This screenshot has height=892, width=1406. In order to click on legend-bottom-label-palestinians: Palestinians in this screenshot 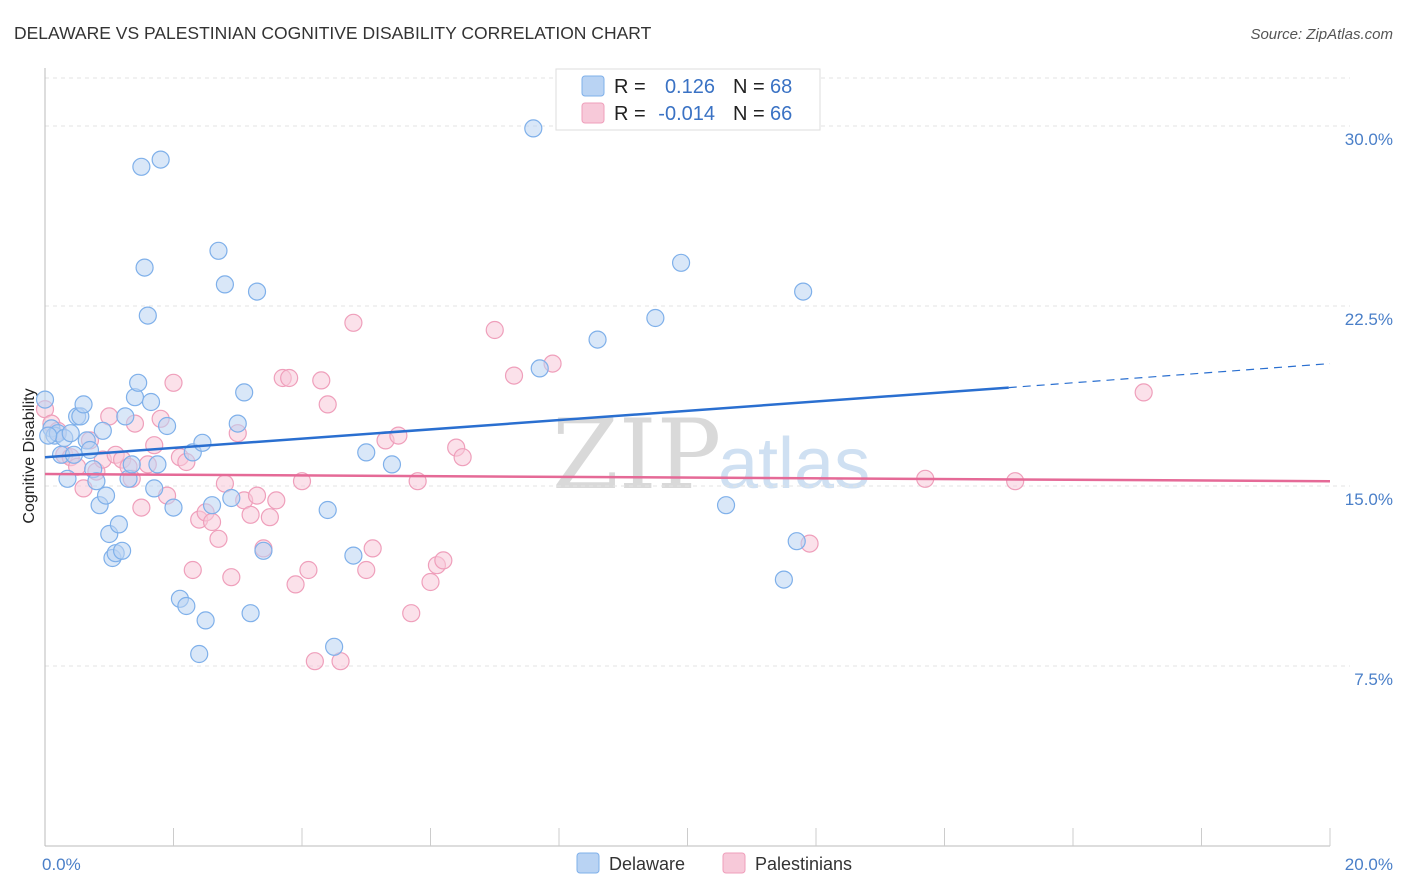, I will do `click(803, 864)`.